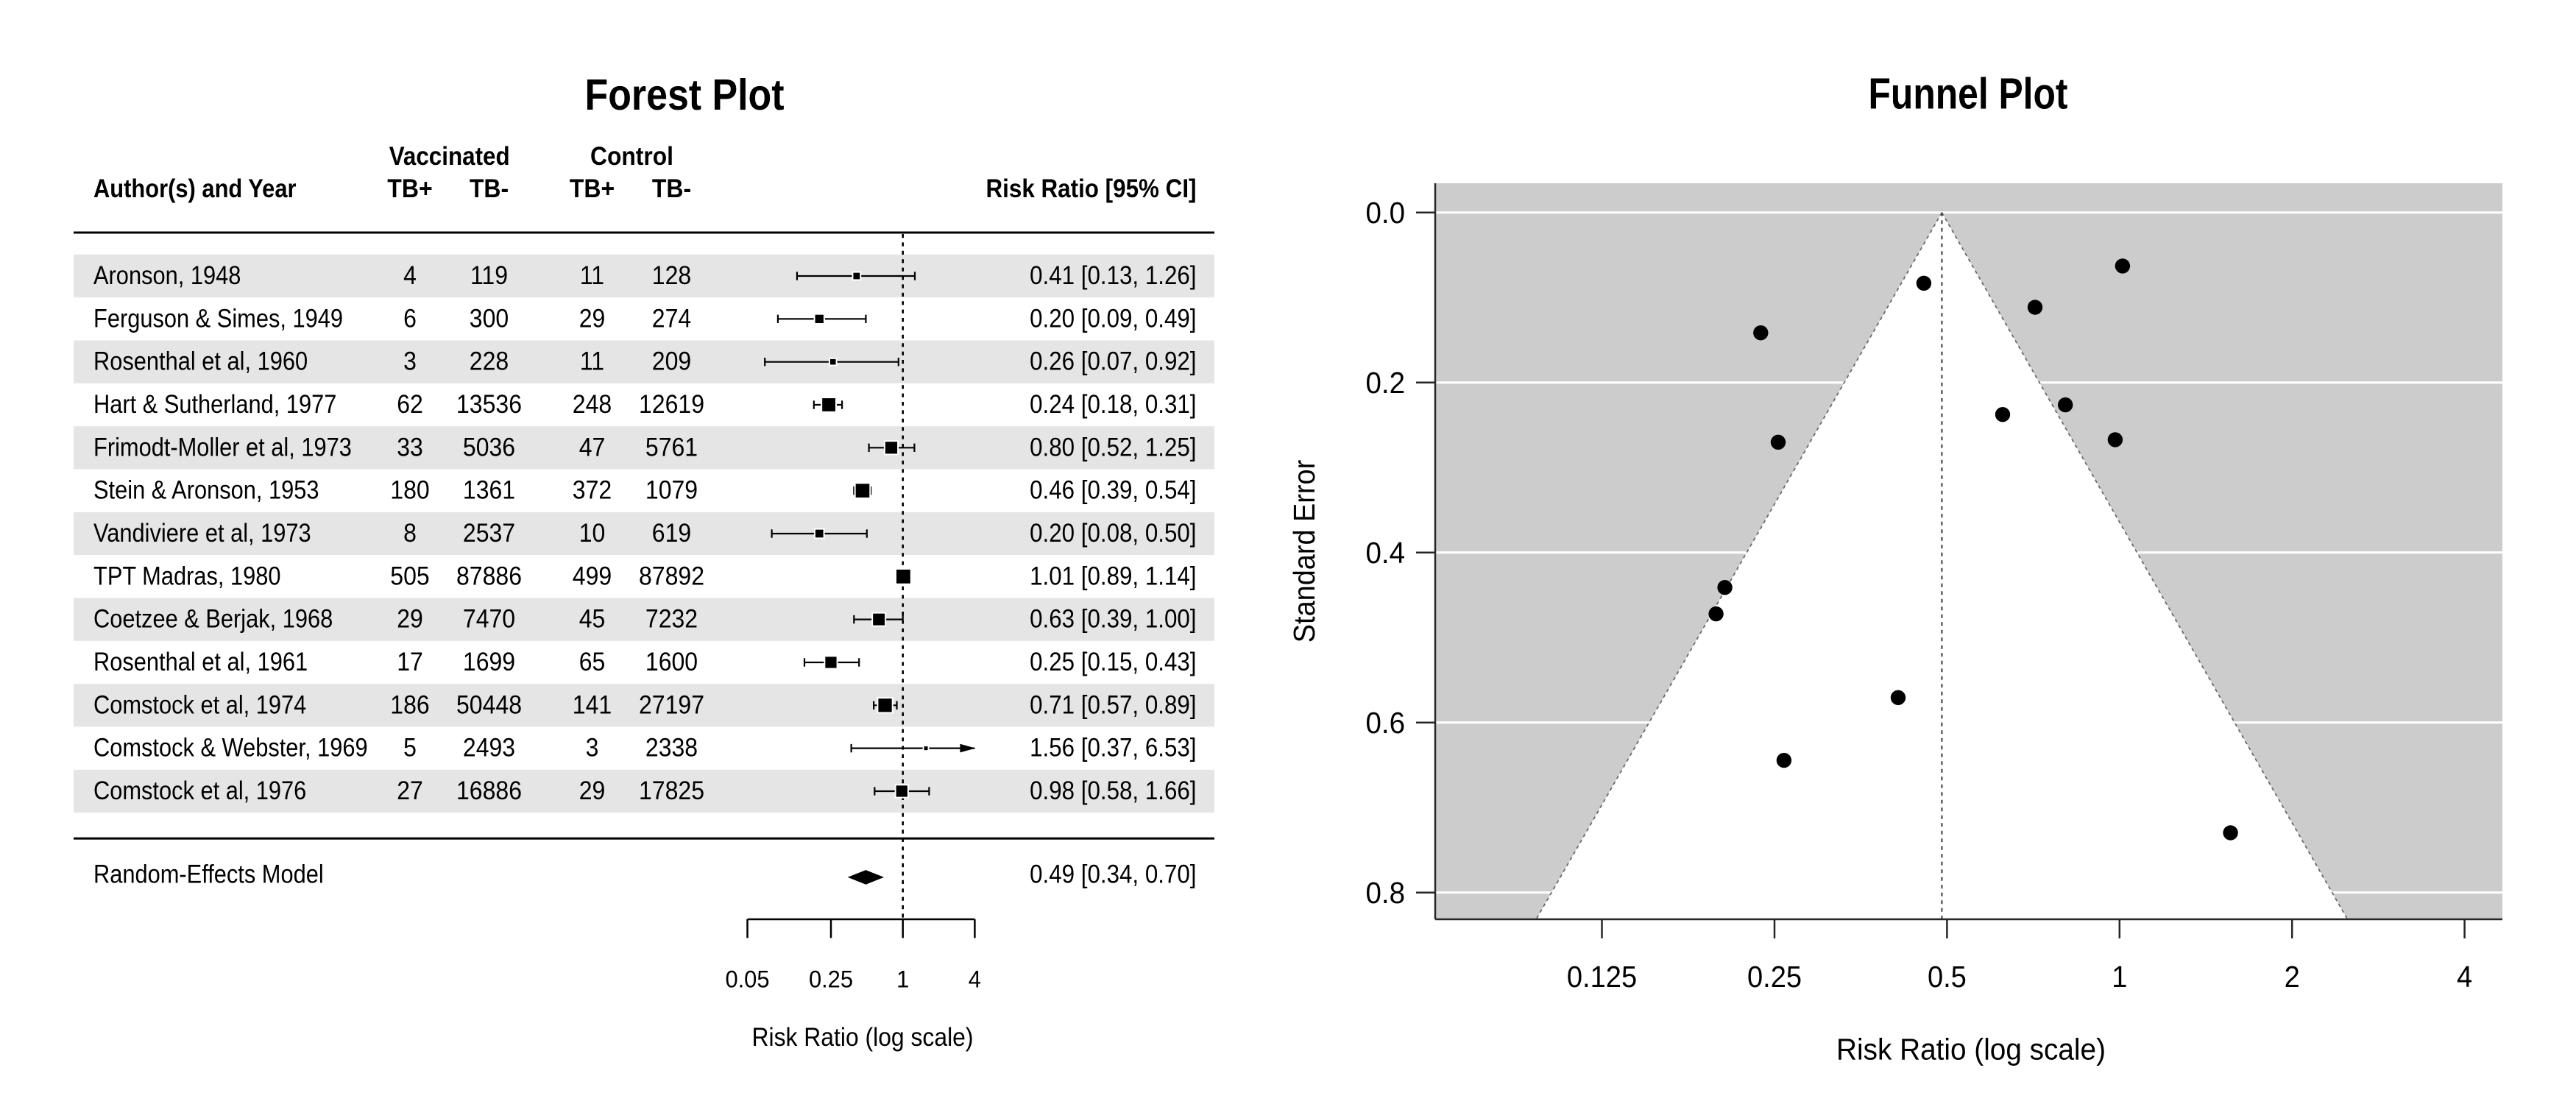  Describe the element at coordinates (410, 404) in the screenshot. I see `svg-text: 62` at that location.